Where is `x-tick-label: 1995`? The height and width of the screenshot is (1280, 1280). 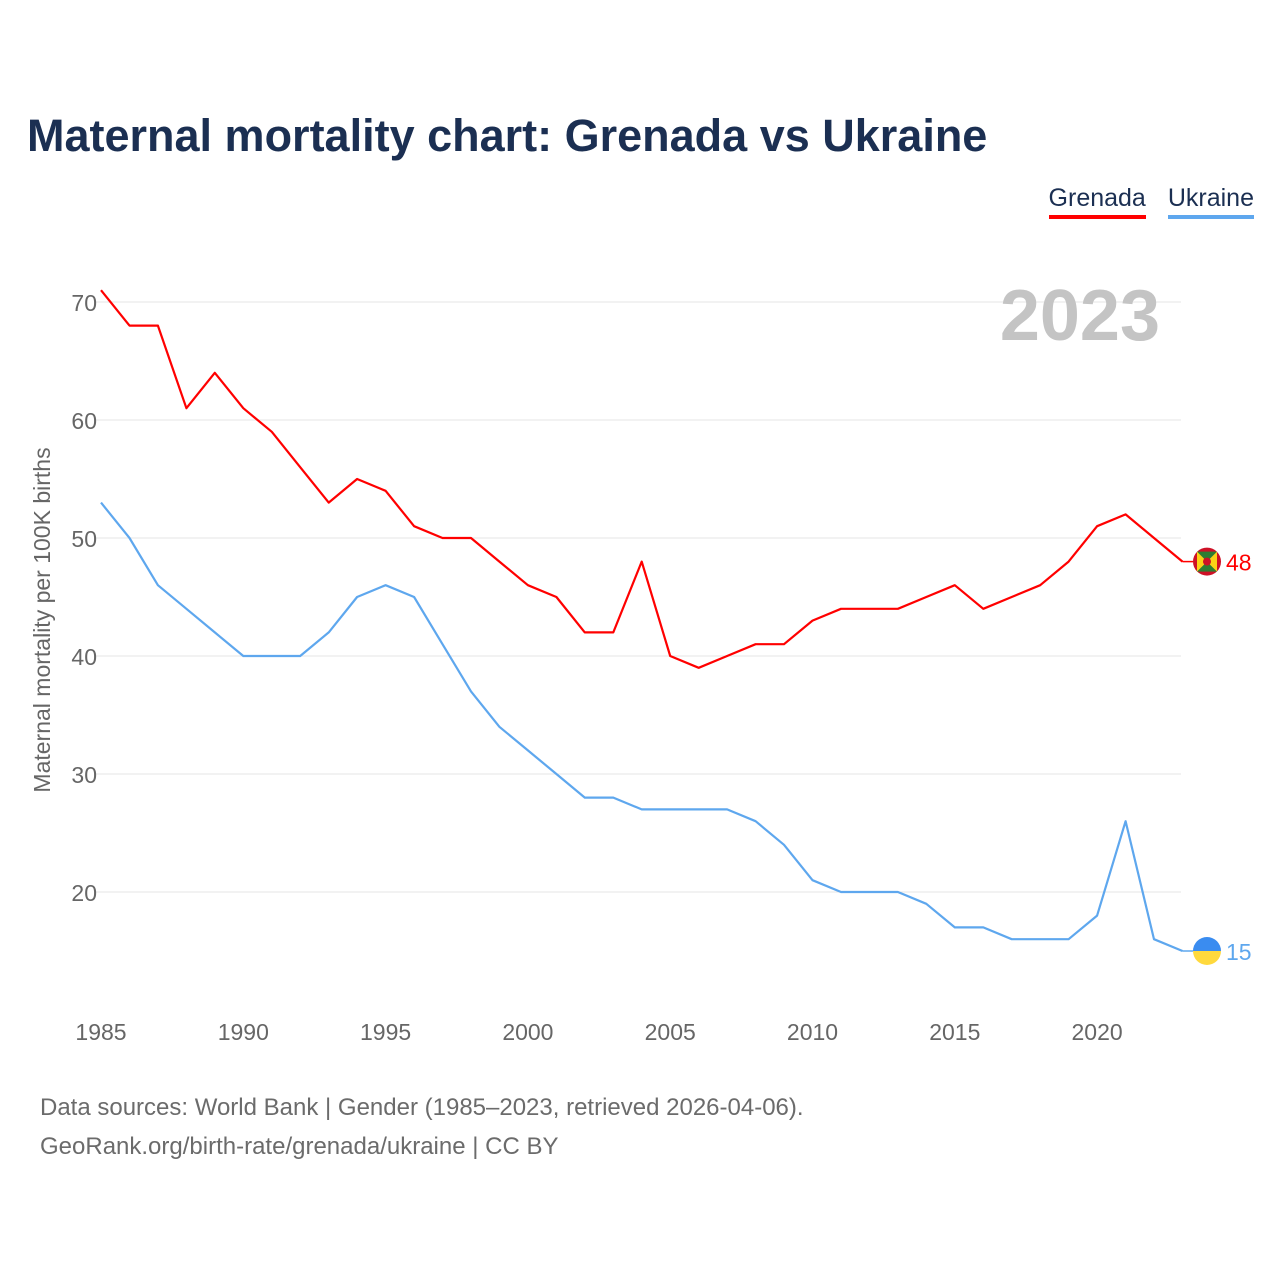 x-tick-label: 1995 is located at coordinates (385, 1032).